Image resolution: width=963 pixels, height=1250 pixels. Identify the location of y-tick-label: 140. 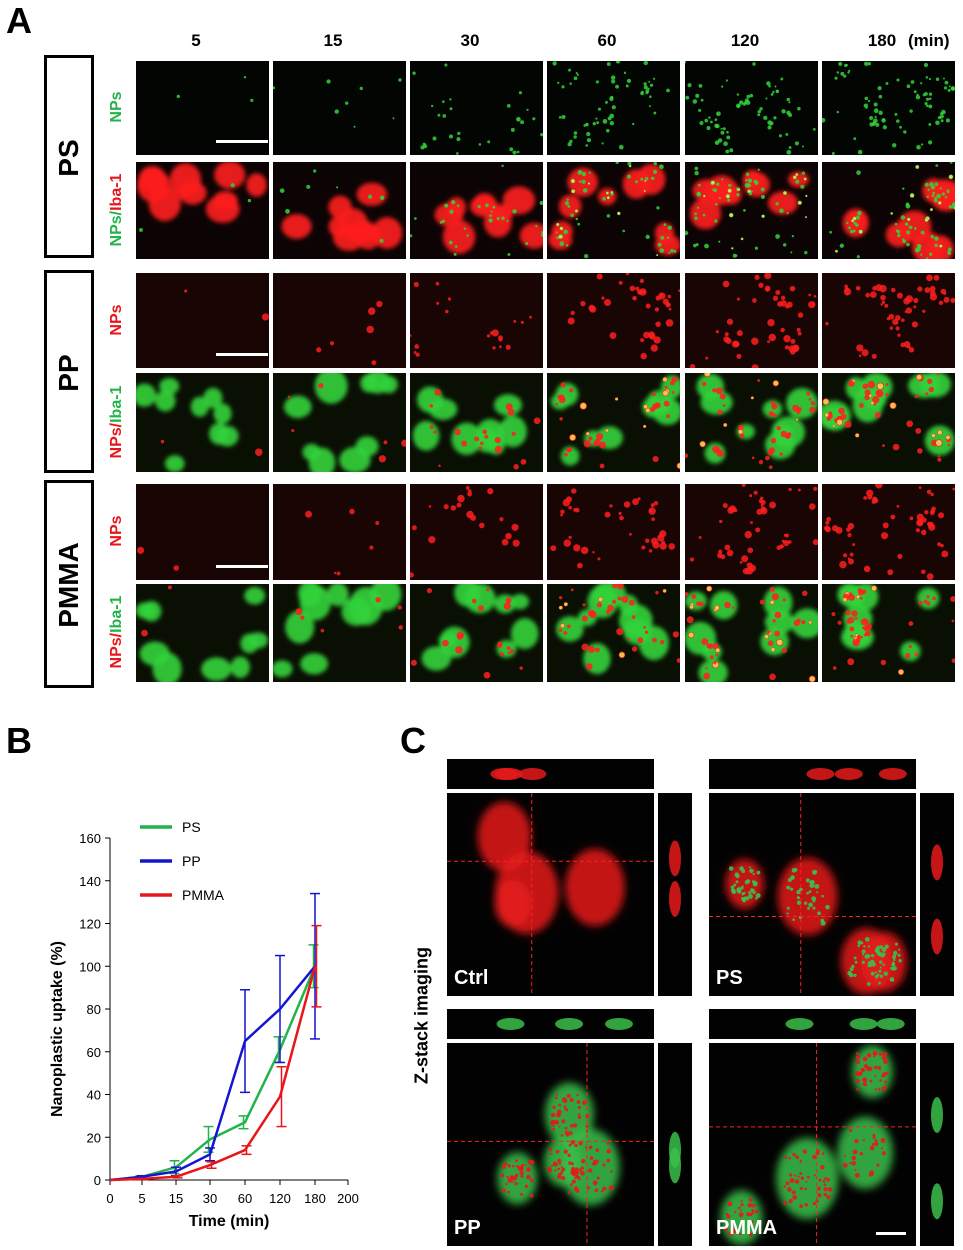
(90, 881).